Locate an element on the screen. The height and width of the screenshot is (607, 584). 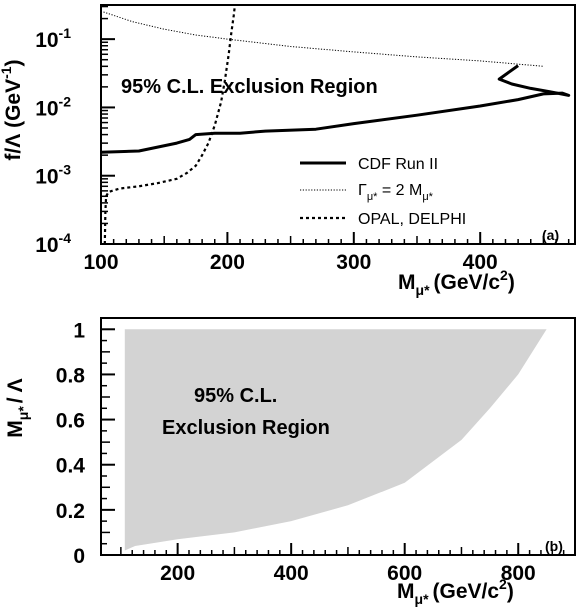
panel-b-x-title-sub: μ* is located at coordinates (422, 599).